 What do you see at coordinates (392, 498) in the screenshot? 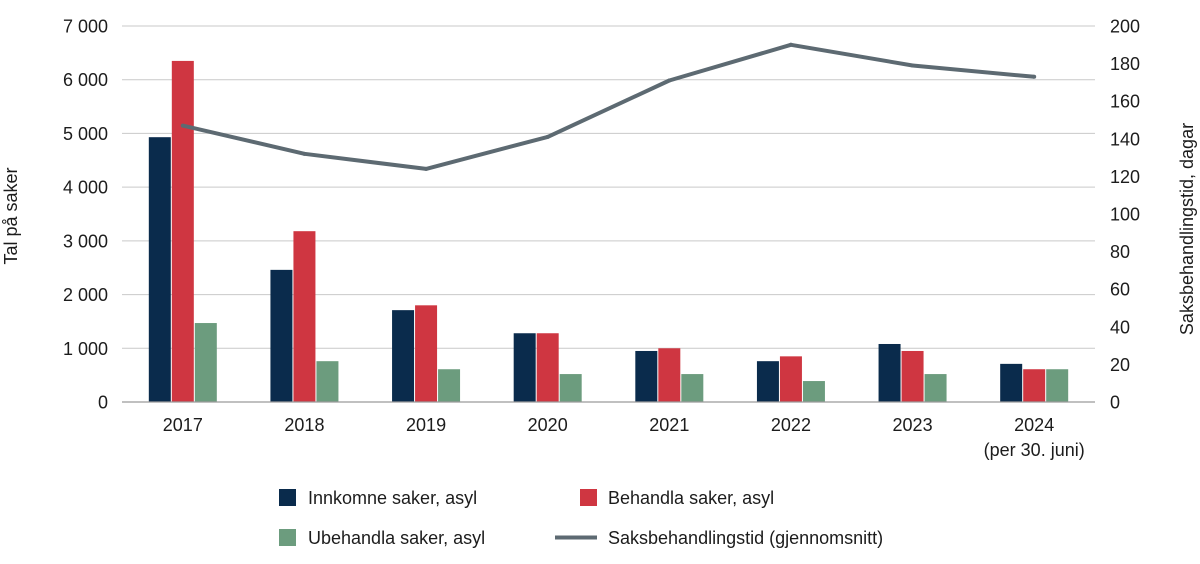
I see `legend-label-innkomne: Innkomne saker, asyl` at bounding box center [392, 498].